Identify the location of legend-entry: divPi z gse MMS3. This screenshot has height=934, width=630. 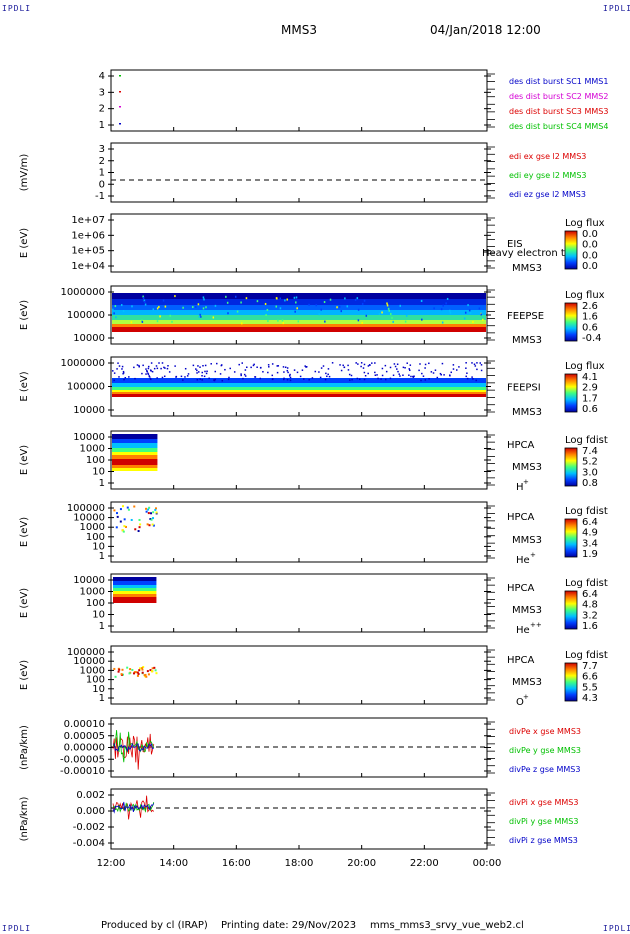
(543, 840).